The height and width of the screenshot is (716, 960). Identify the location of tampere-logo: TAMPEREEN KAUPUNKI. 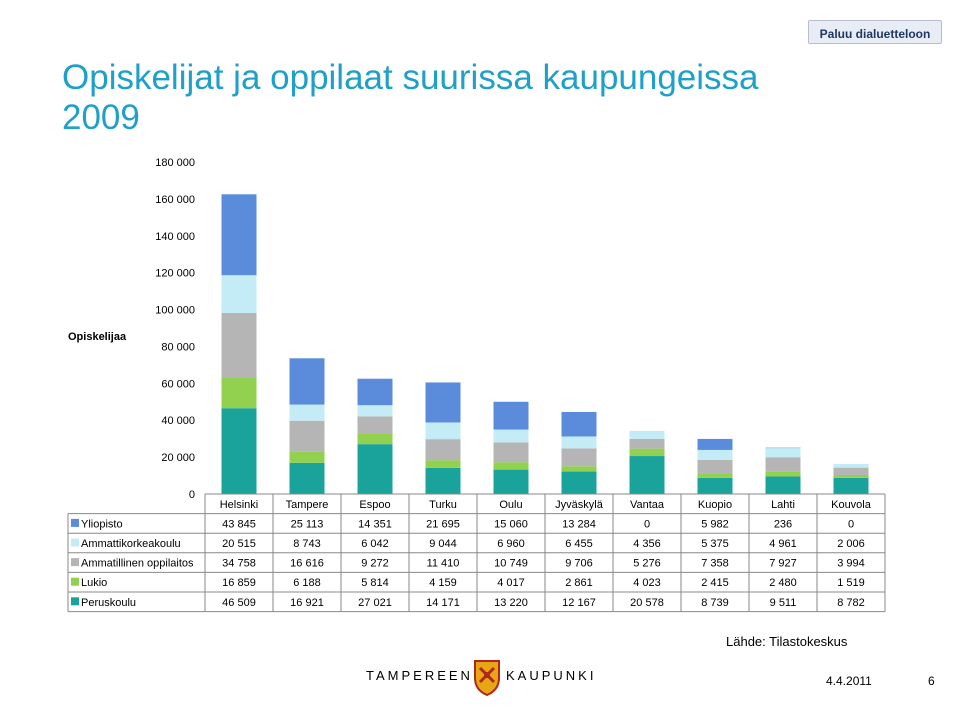
(486, 680).